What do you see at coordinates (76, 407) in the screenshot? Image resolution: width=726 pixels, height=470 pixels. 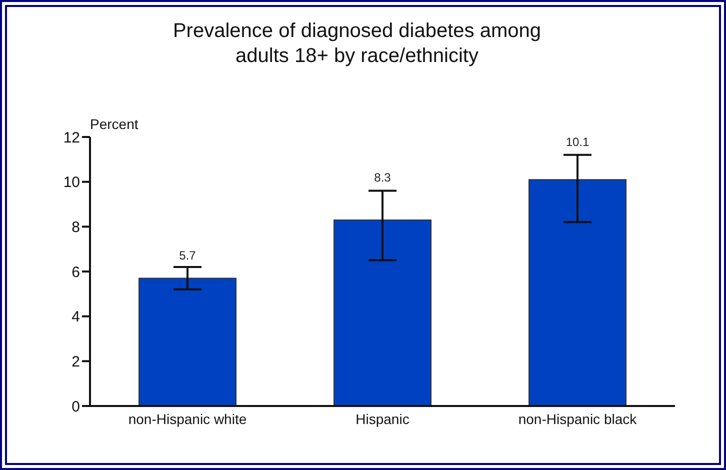 I see `y-tick-label: 0` at bounding box center [76, 407].